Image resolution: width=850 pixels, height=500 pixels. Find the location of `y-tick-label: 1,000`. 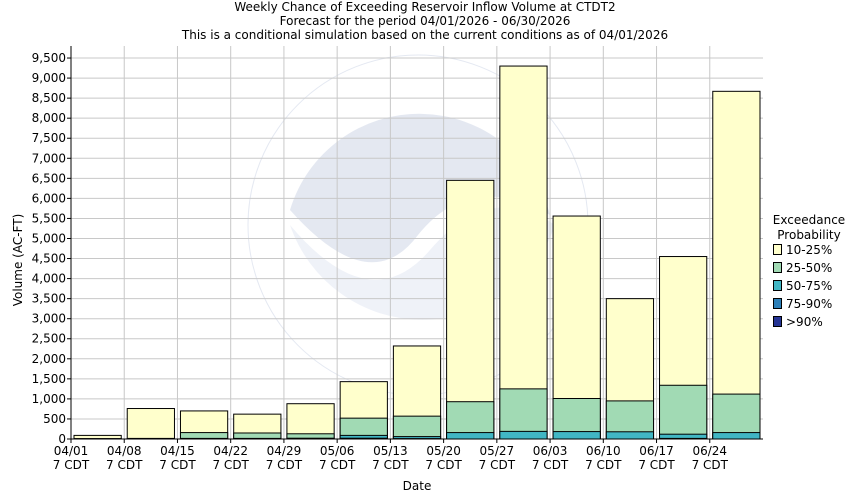

y-tick-label: 1,000 is located at coordinates (49, 399).